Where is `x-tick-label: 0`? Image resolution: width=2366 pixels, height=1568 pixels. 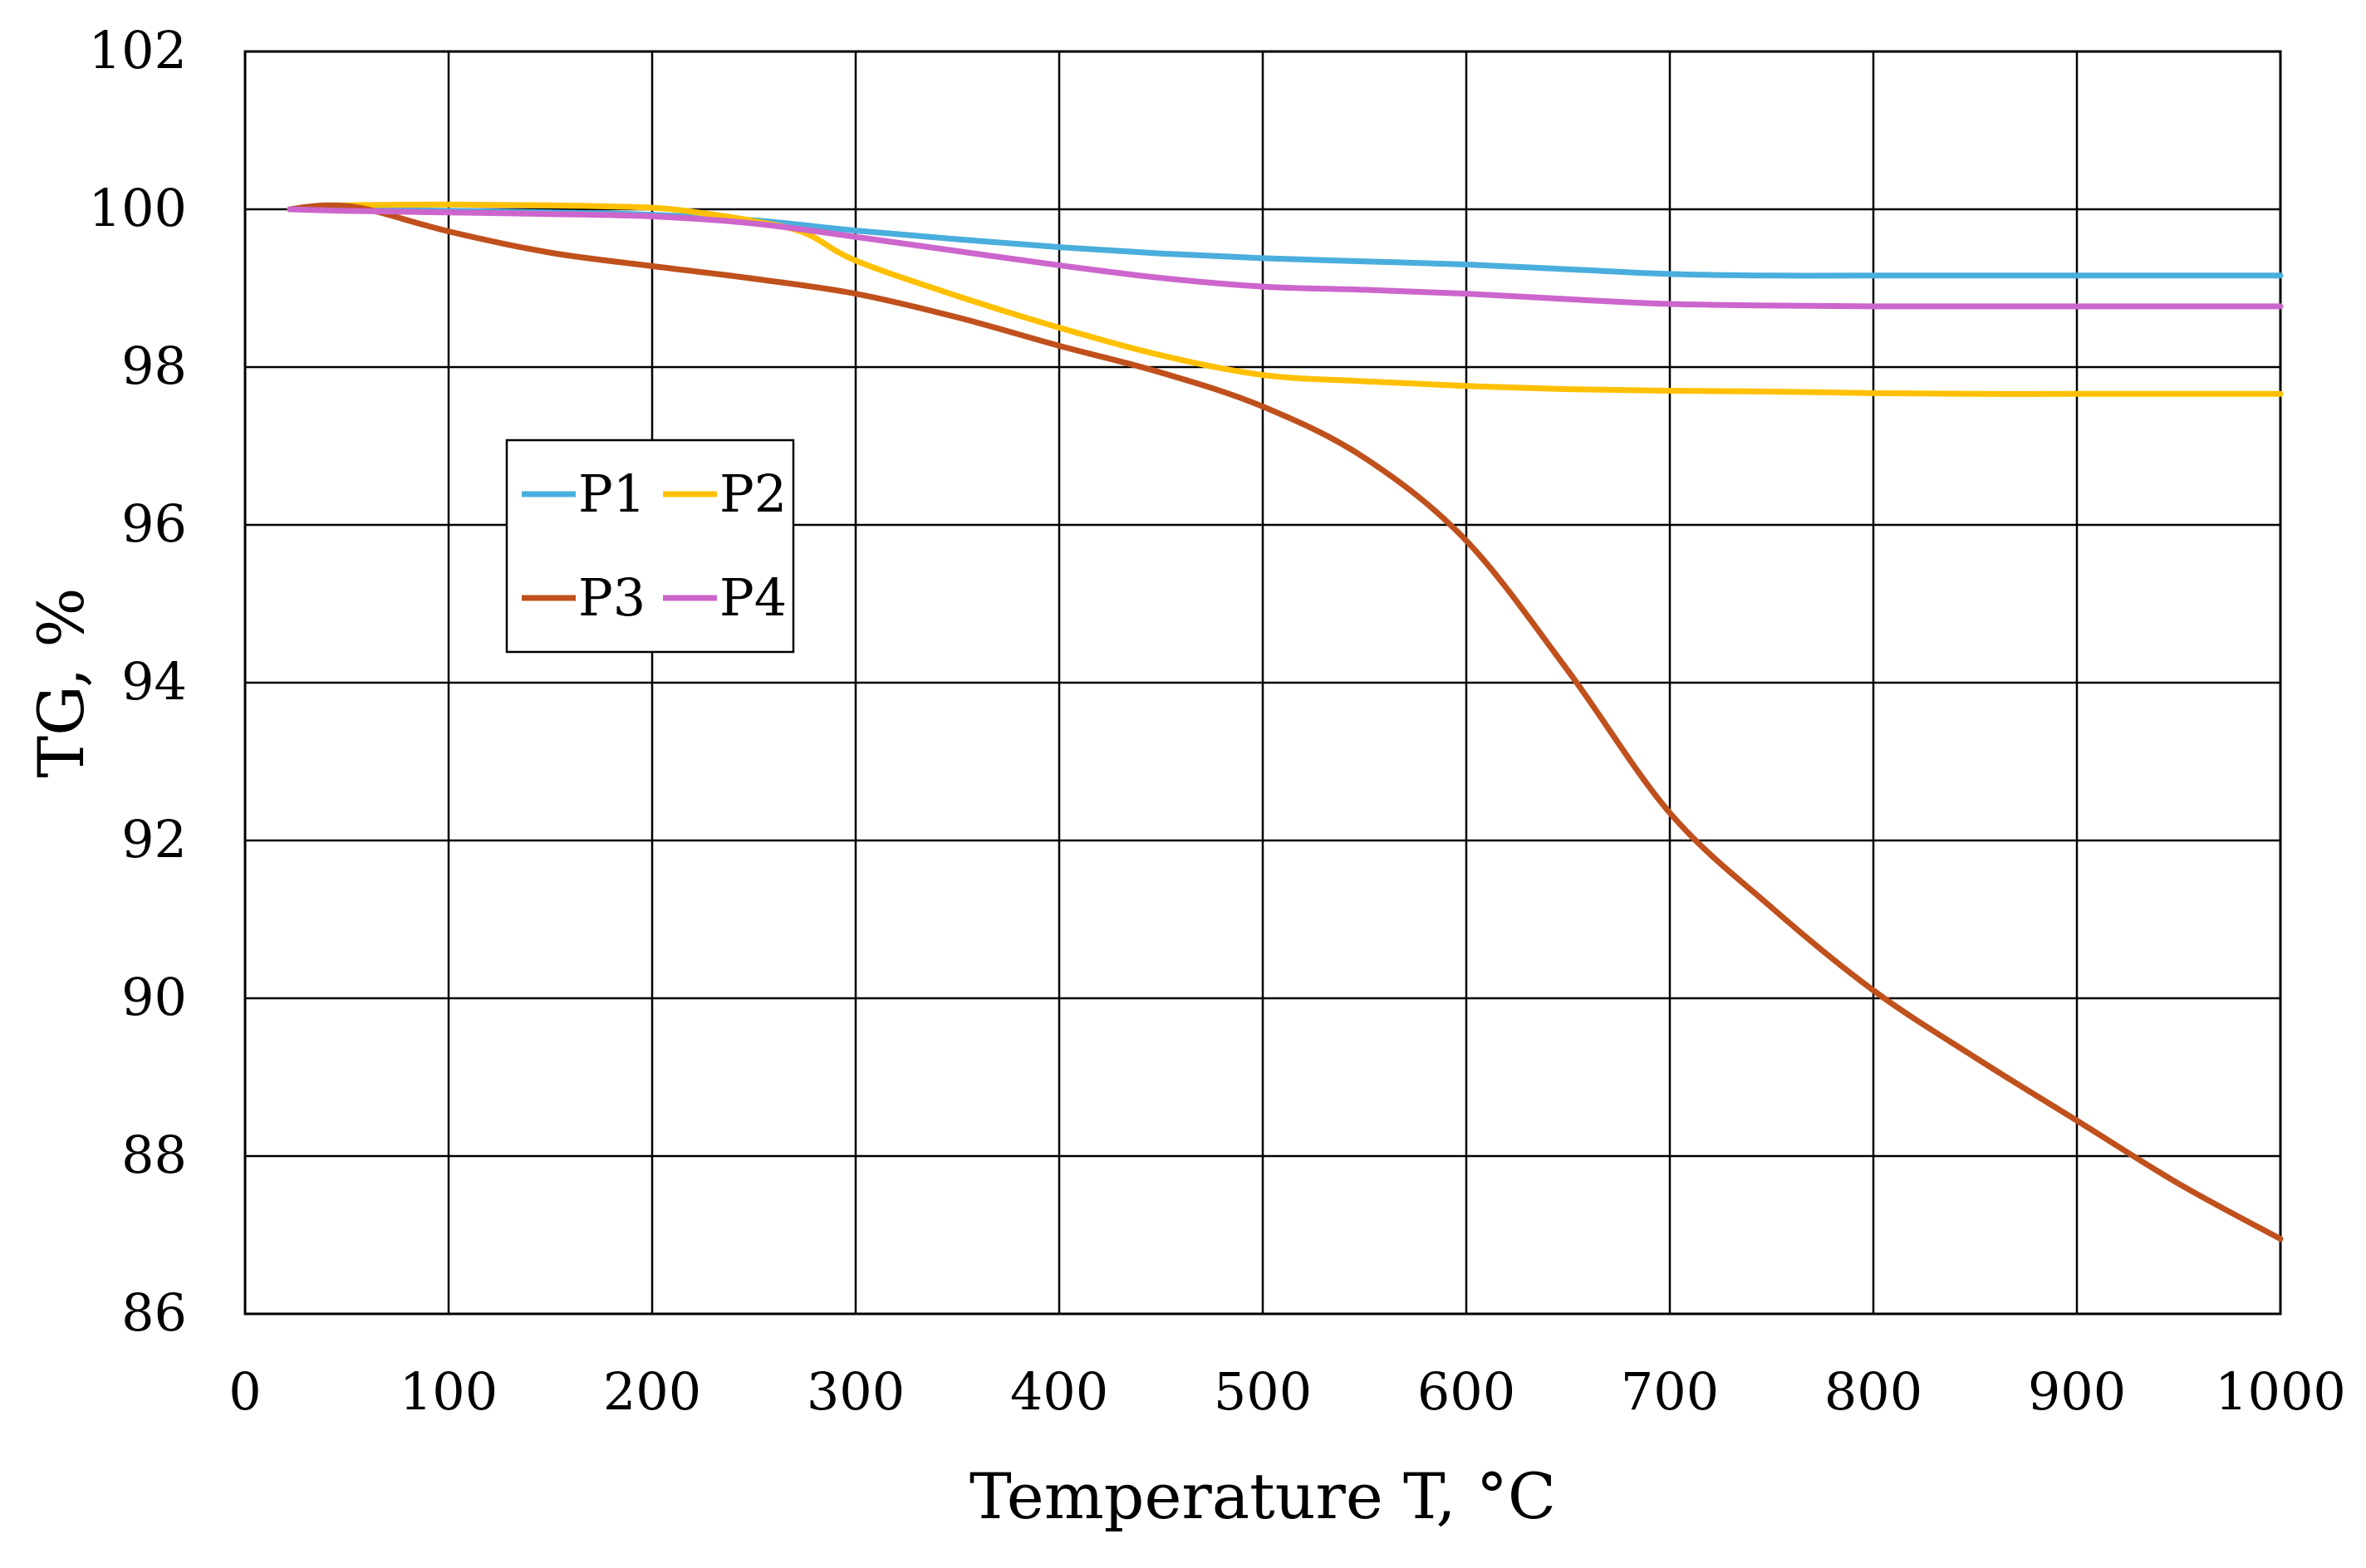
x-tick-label: 0 is located at coordinates (244, 1391).